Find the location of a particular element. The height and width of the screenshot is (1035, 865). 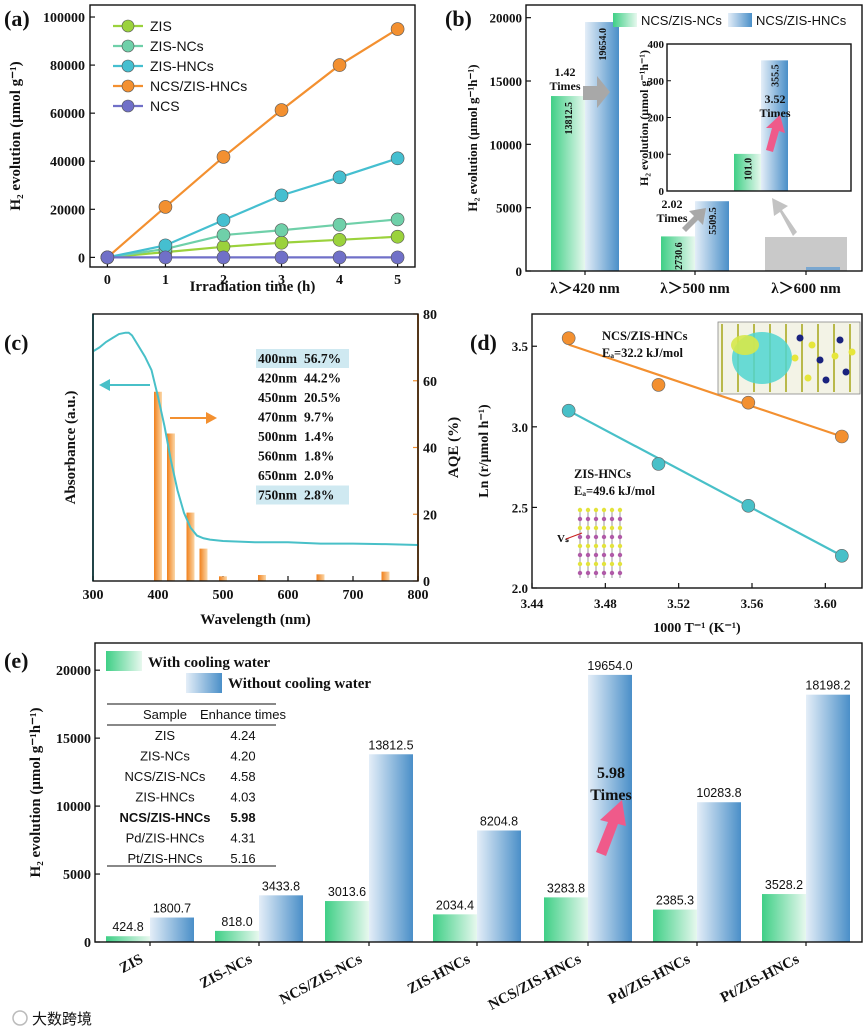

y-tick-label: 60 is located at coordinates (430, 382).